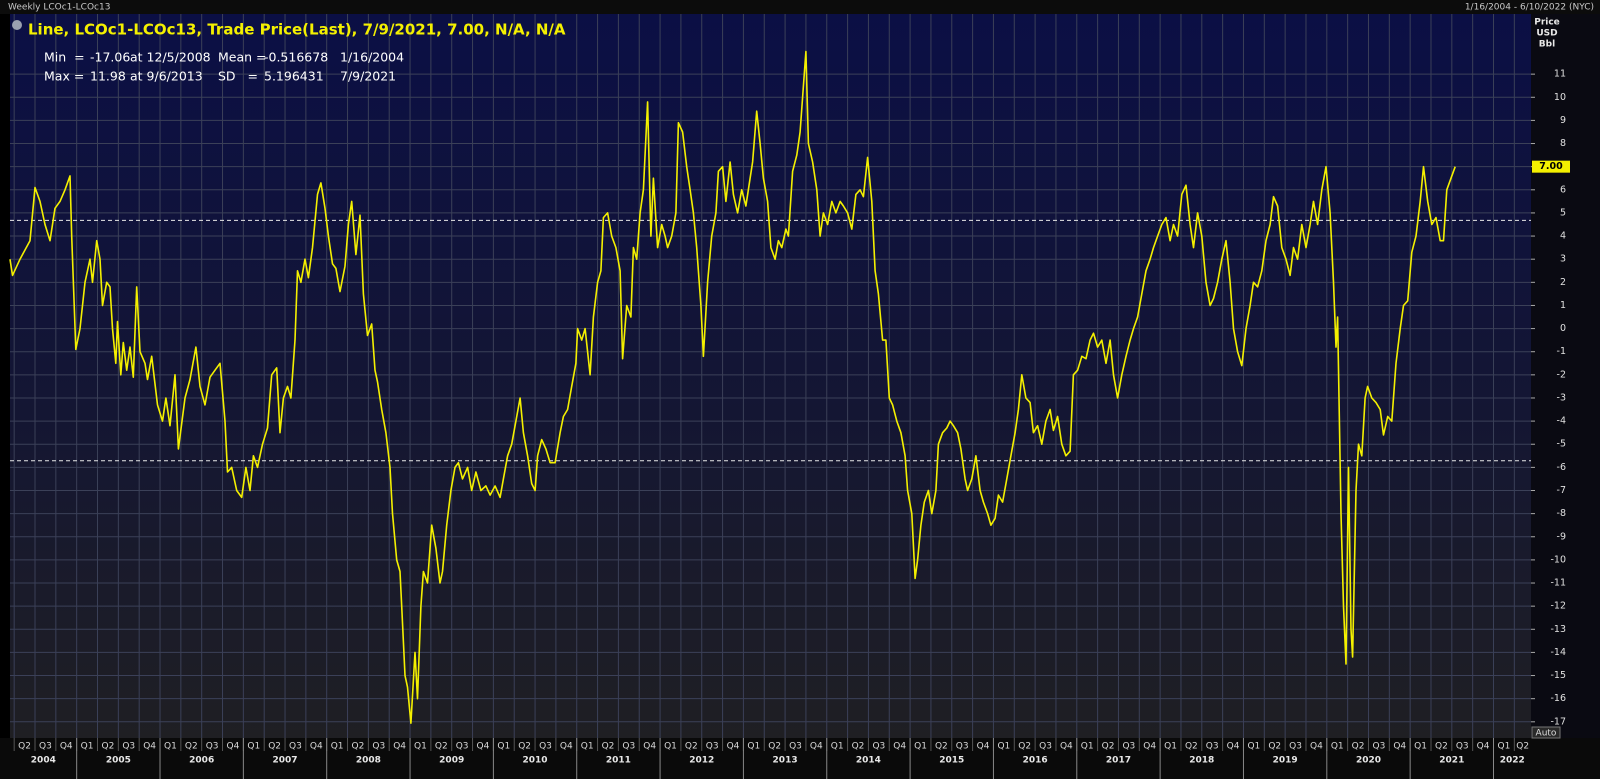 Image resolution: width=1600 pixels, height=779 pixels. I want to click on y-tick-label: -17, so click(1558, 721).